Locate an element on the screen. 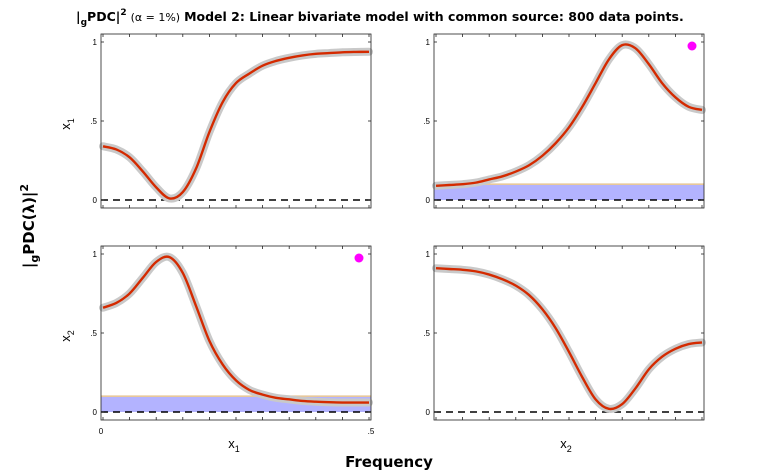 The width and height of the screenshot is (778, 473). figure-xlabel: Frequency is located at coordinates (389, 462).